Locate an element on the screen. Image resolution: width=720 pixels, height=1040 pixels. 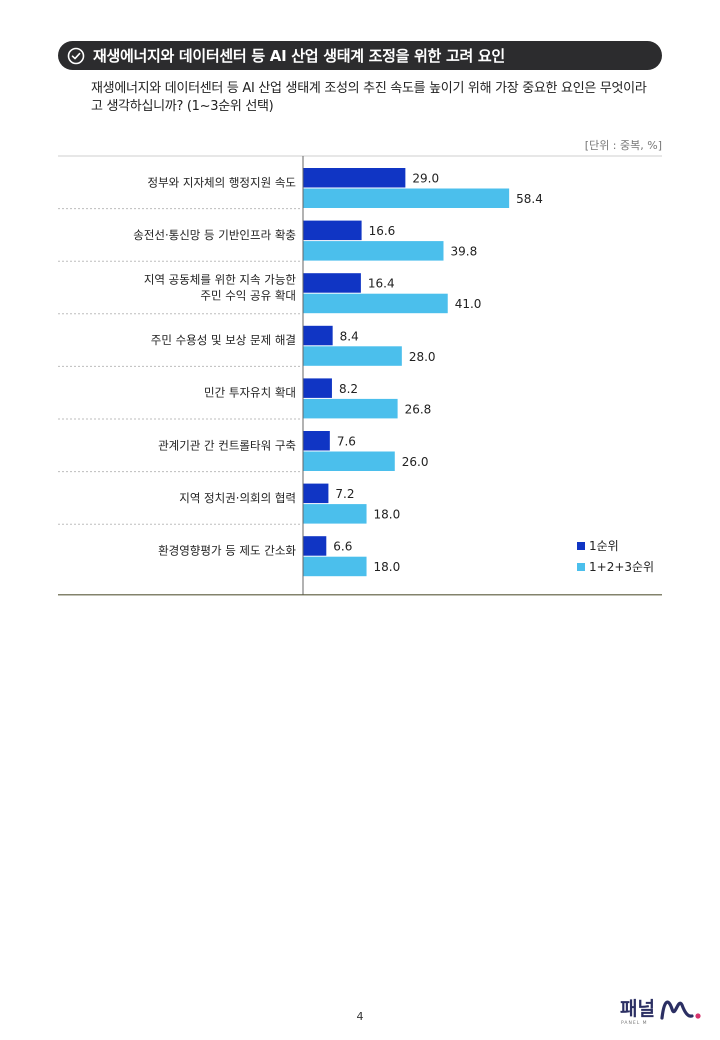
category-label: 민간 투자유치 확대 is located at coordinates (250, 393).